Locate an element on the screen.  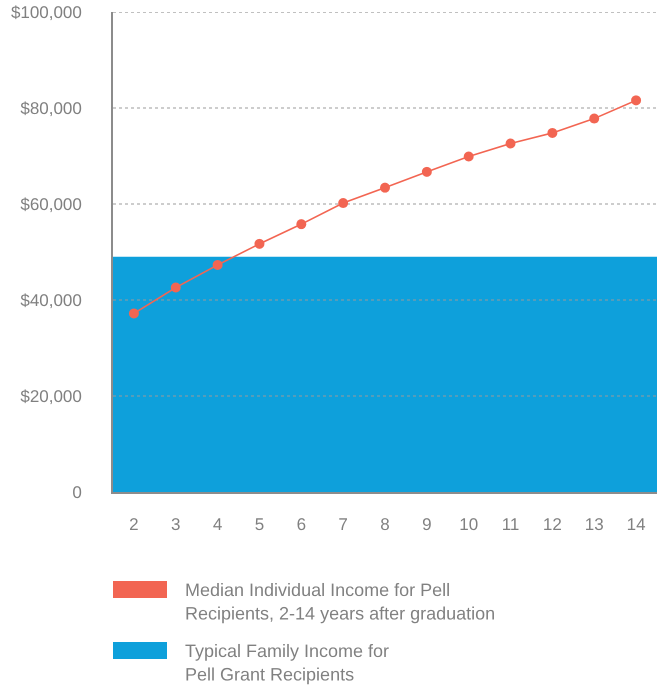
x-tick-label: 5 is located at coordinates (259, 524).